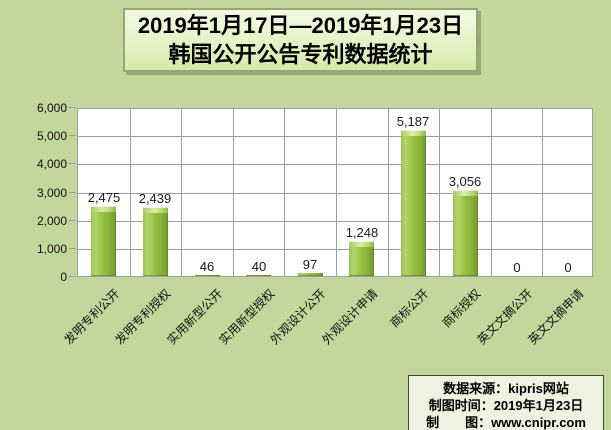  Describe the element at coordinates (506, 405) in the screenshot. I see `source-line: 制图时间：2019年1月23日` at that location.